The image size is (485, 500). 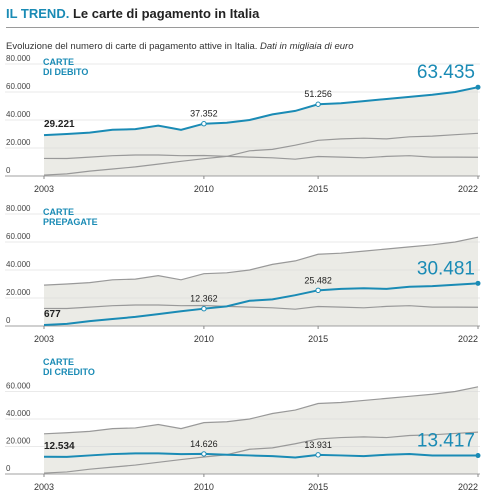 I want to click on header-rule, so click(x=242, y=27).